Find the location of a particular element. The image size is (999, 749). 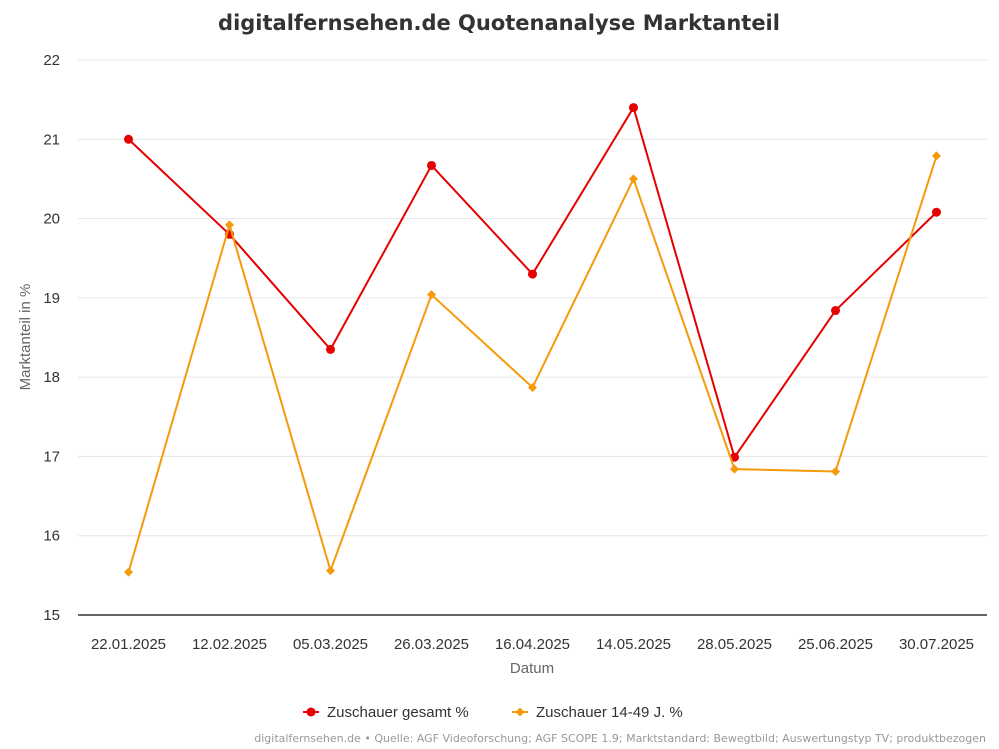

legend-item: Zuschauer gesamt % is located at coordinates (386, 712).